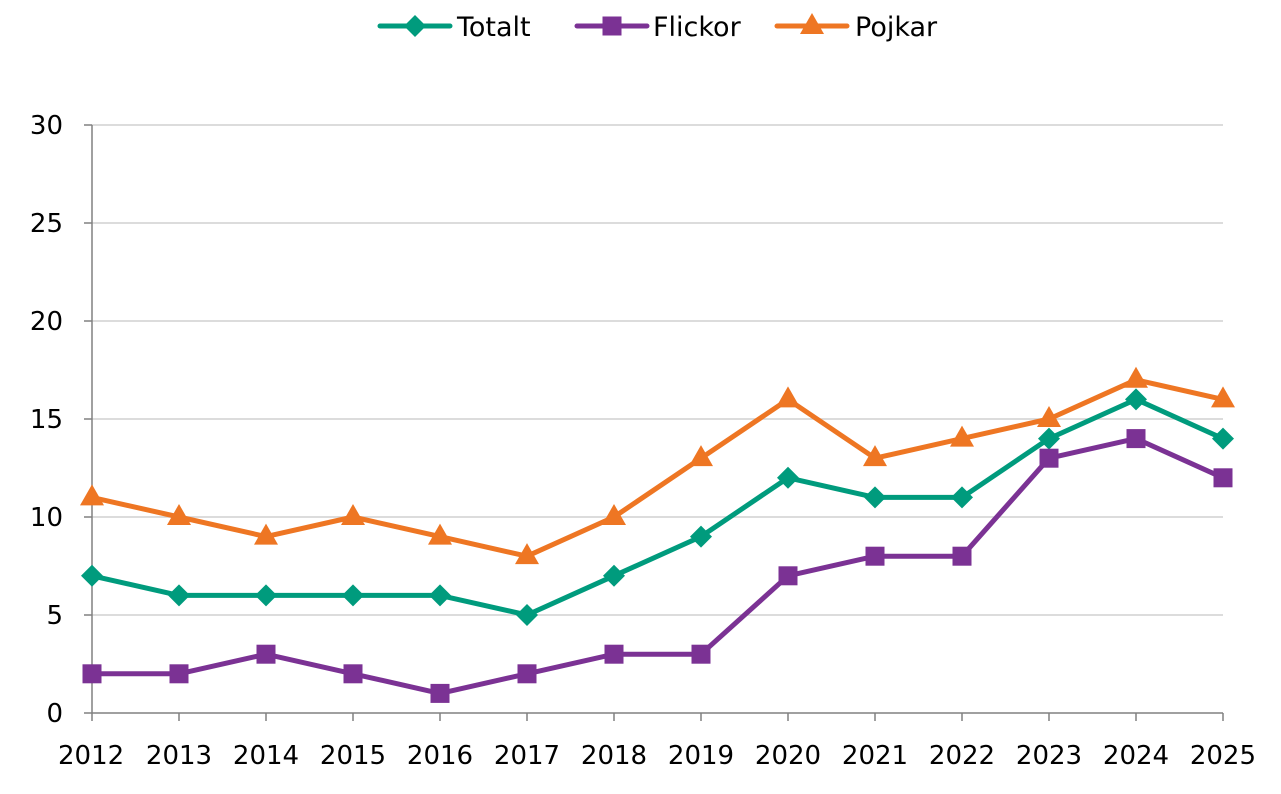  I want to click on chart-legend: Totalt Flickor Pojkar, so click(657, 27).